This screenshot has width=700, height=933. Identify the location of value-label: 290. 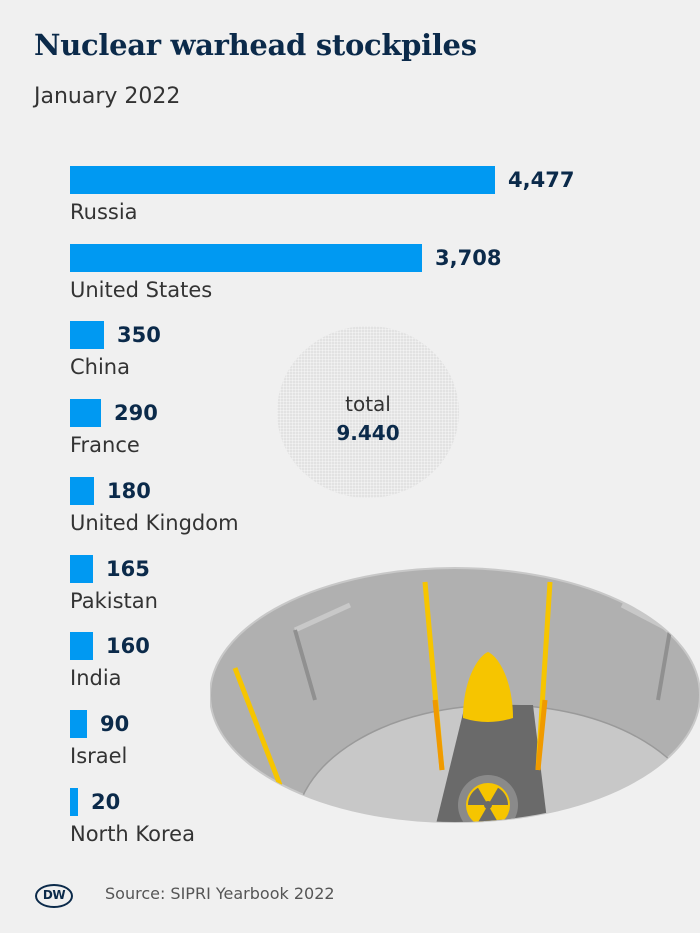
(136, 413).